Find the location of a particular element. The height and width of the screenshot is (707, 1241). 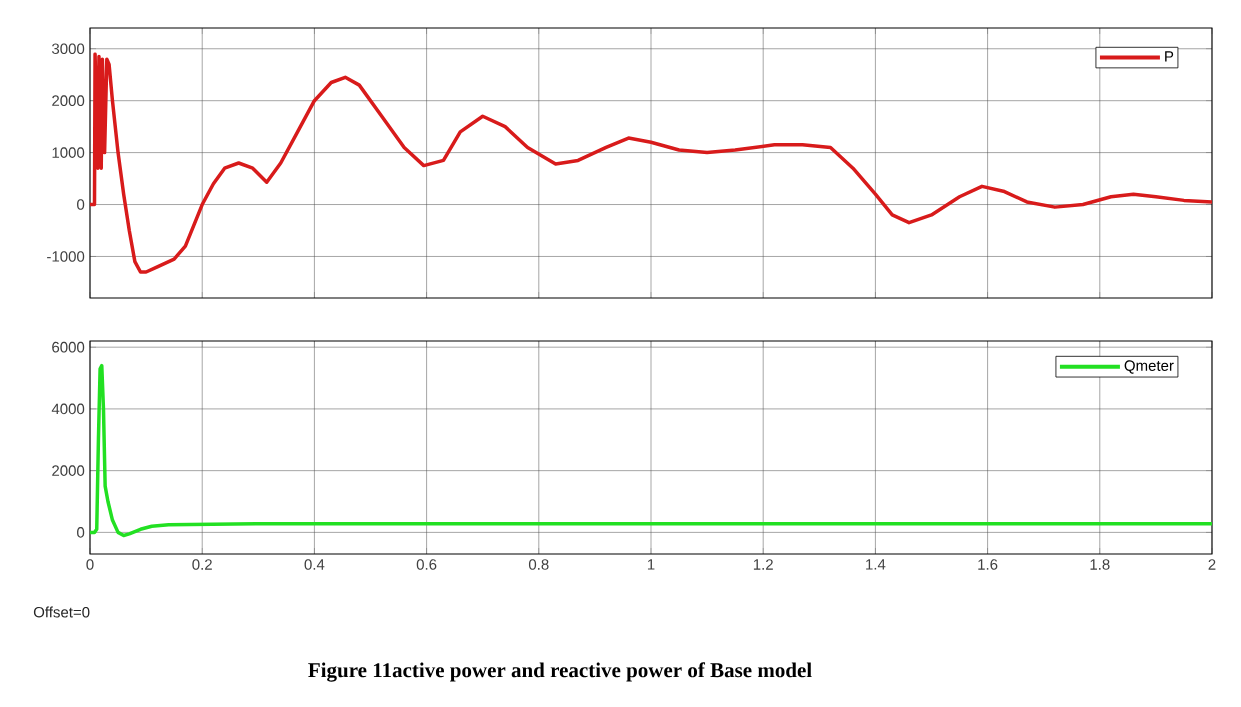

x-tick-label: 1.2 is located at coordinates (763, 564).